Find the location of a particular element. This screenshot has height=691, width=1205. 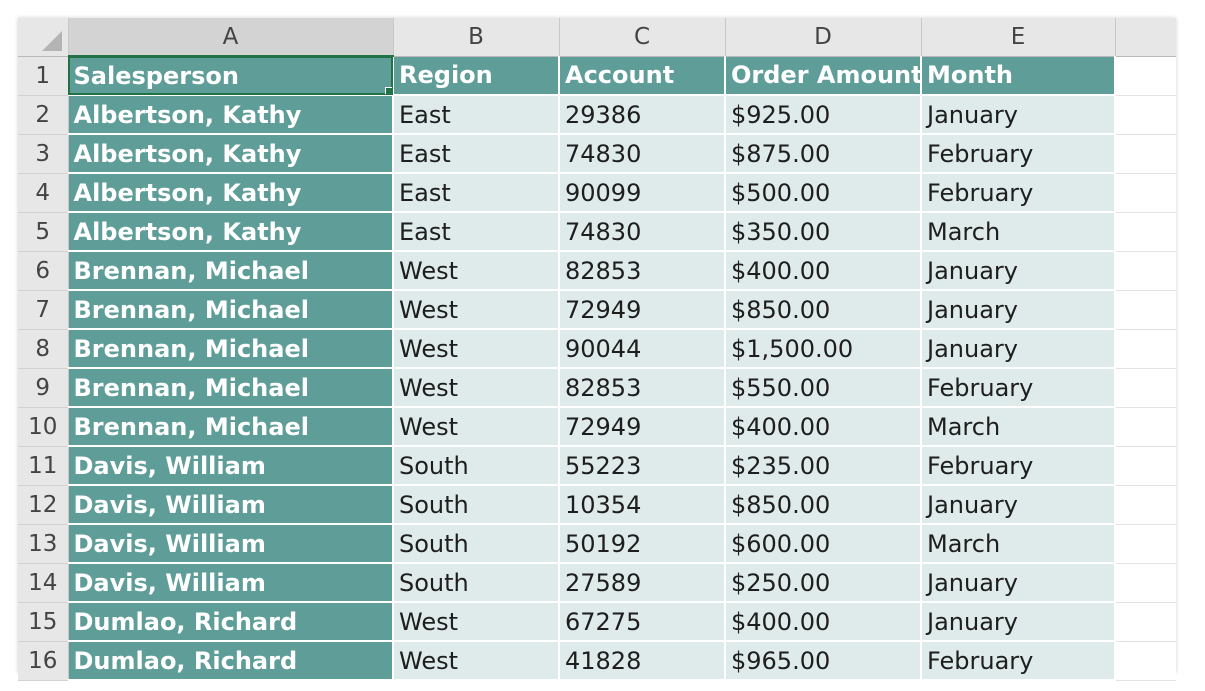

cell-b3: East is located at coordinates (476, 154).